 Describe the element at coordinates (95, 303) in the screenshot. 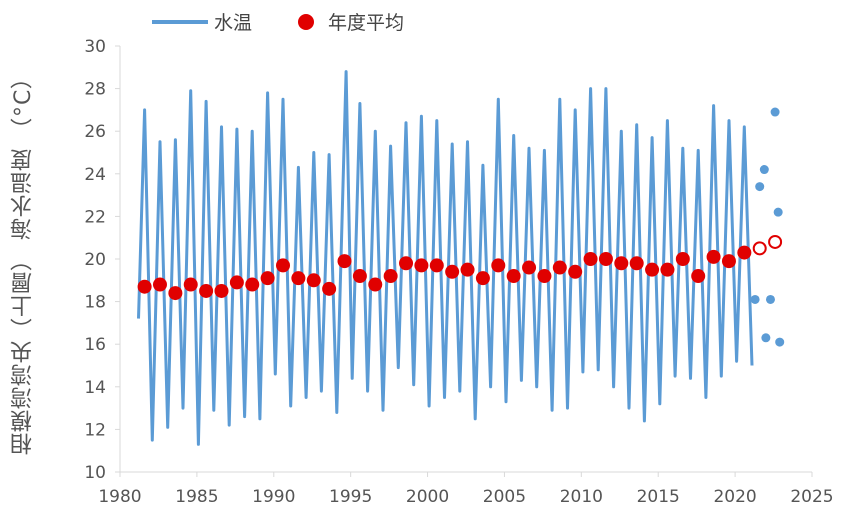

I see `y-tick-label: 18` at that location.